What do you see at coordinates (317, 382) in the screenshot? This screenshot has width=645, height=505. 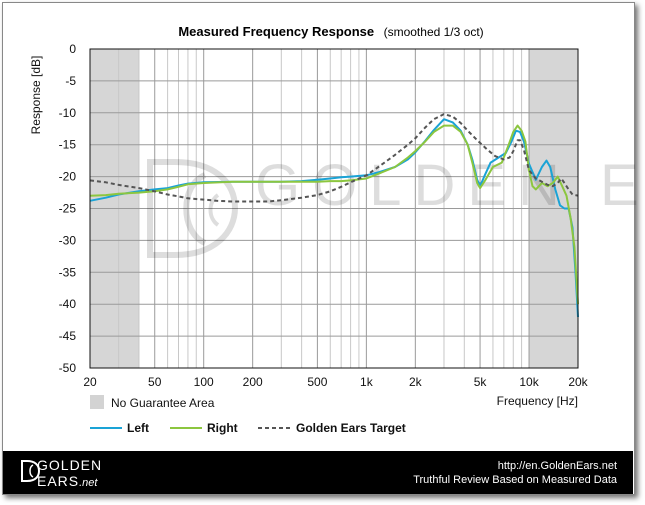 I see `x-tick-label: 500` at bounding box center [317, 382].